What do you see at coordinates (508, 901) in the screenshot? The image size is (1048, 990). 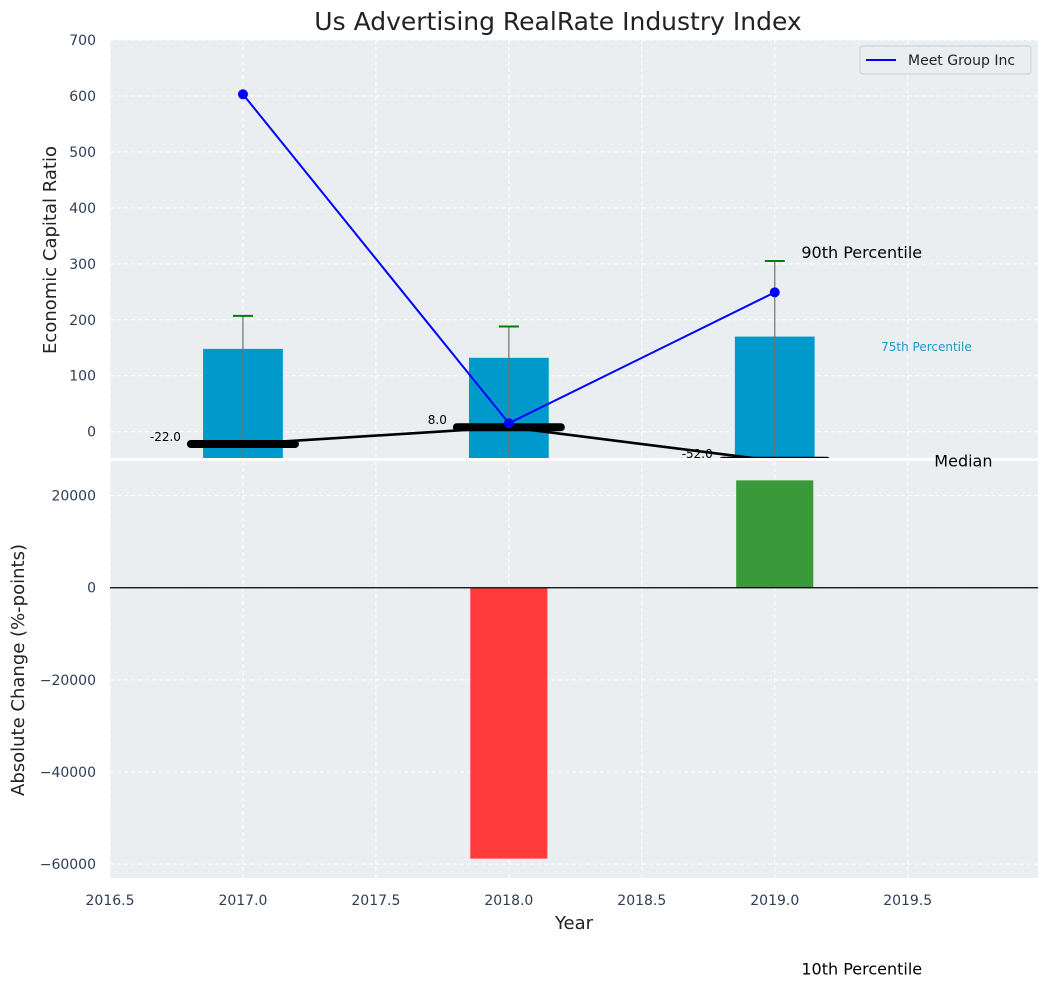 I see `x-tick-label: 2018.0` at bounding box center [508, 901].